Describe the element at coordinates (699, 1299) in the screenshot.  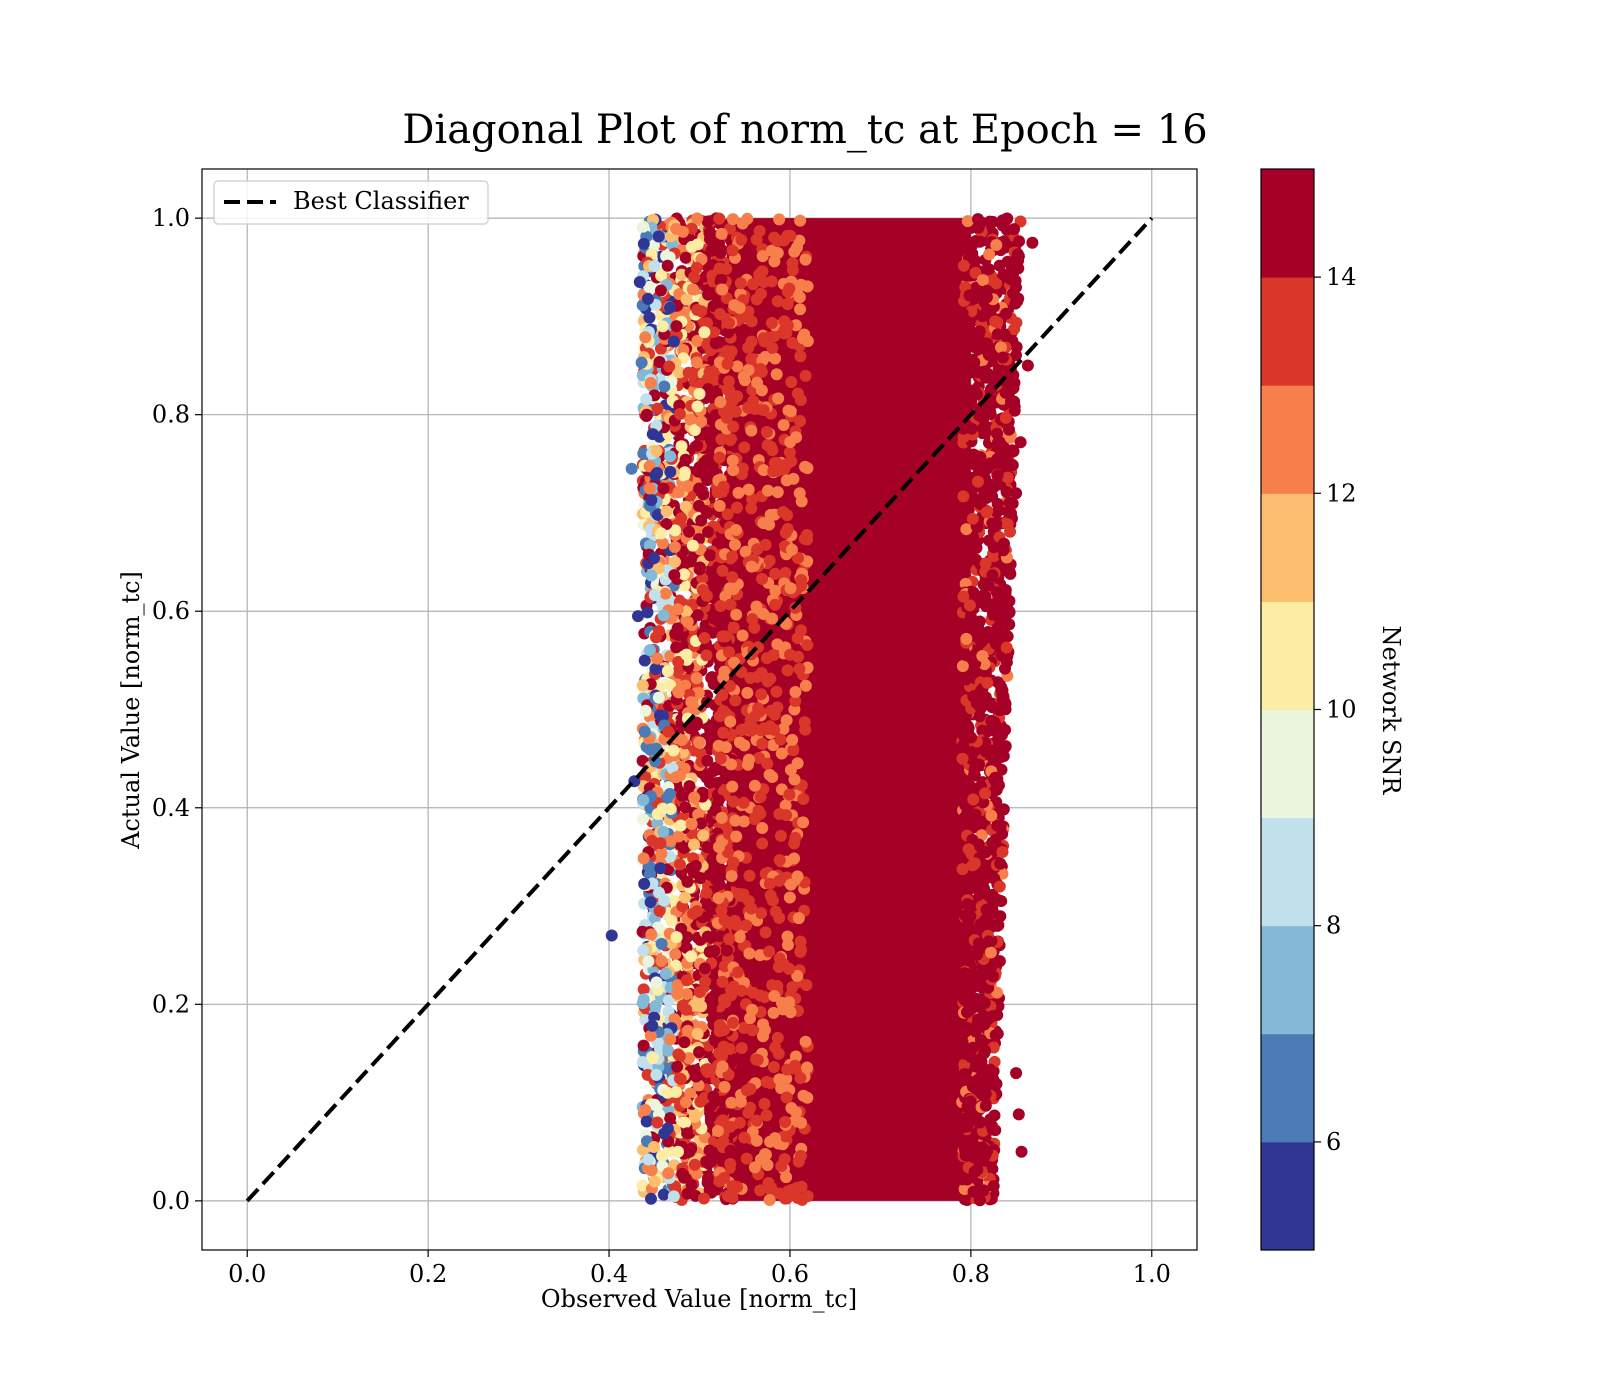
I see `x-axis-label: Observed Value [norm_tc]` at that location.